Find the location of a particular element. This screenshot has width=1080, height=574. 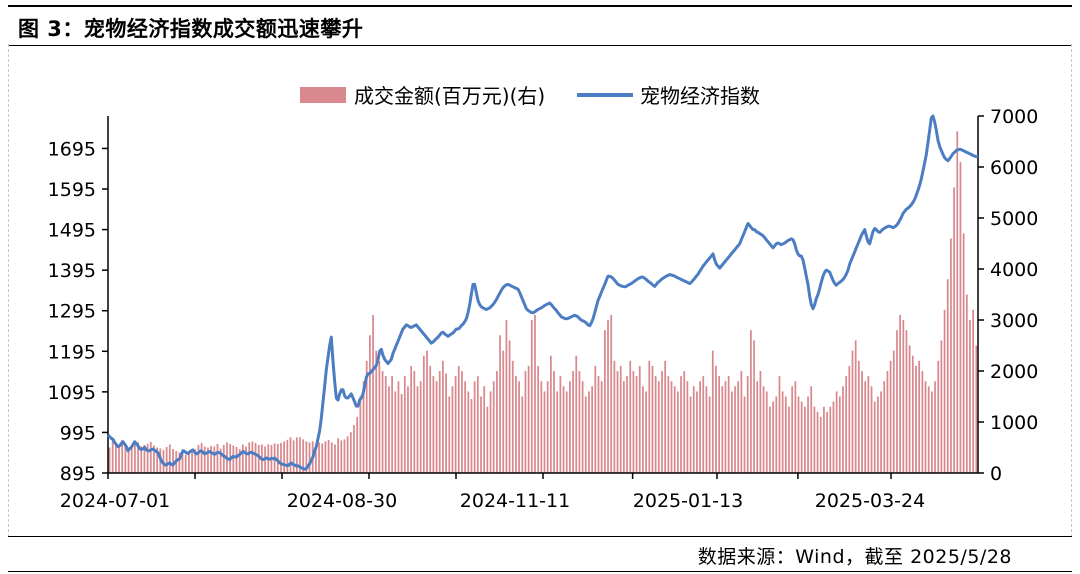

page-title: 图 3：宠物经济指数成交额迅速攀升 is located at coordinates (191, 29).